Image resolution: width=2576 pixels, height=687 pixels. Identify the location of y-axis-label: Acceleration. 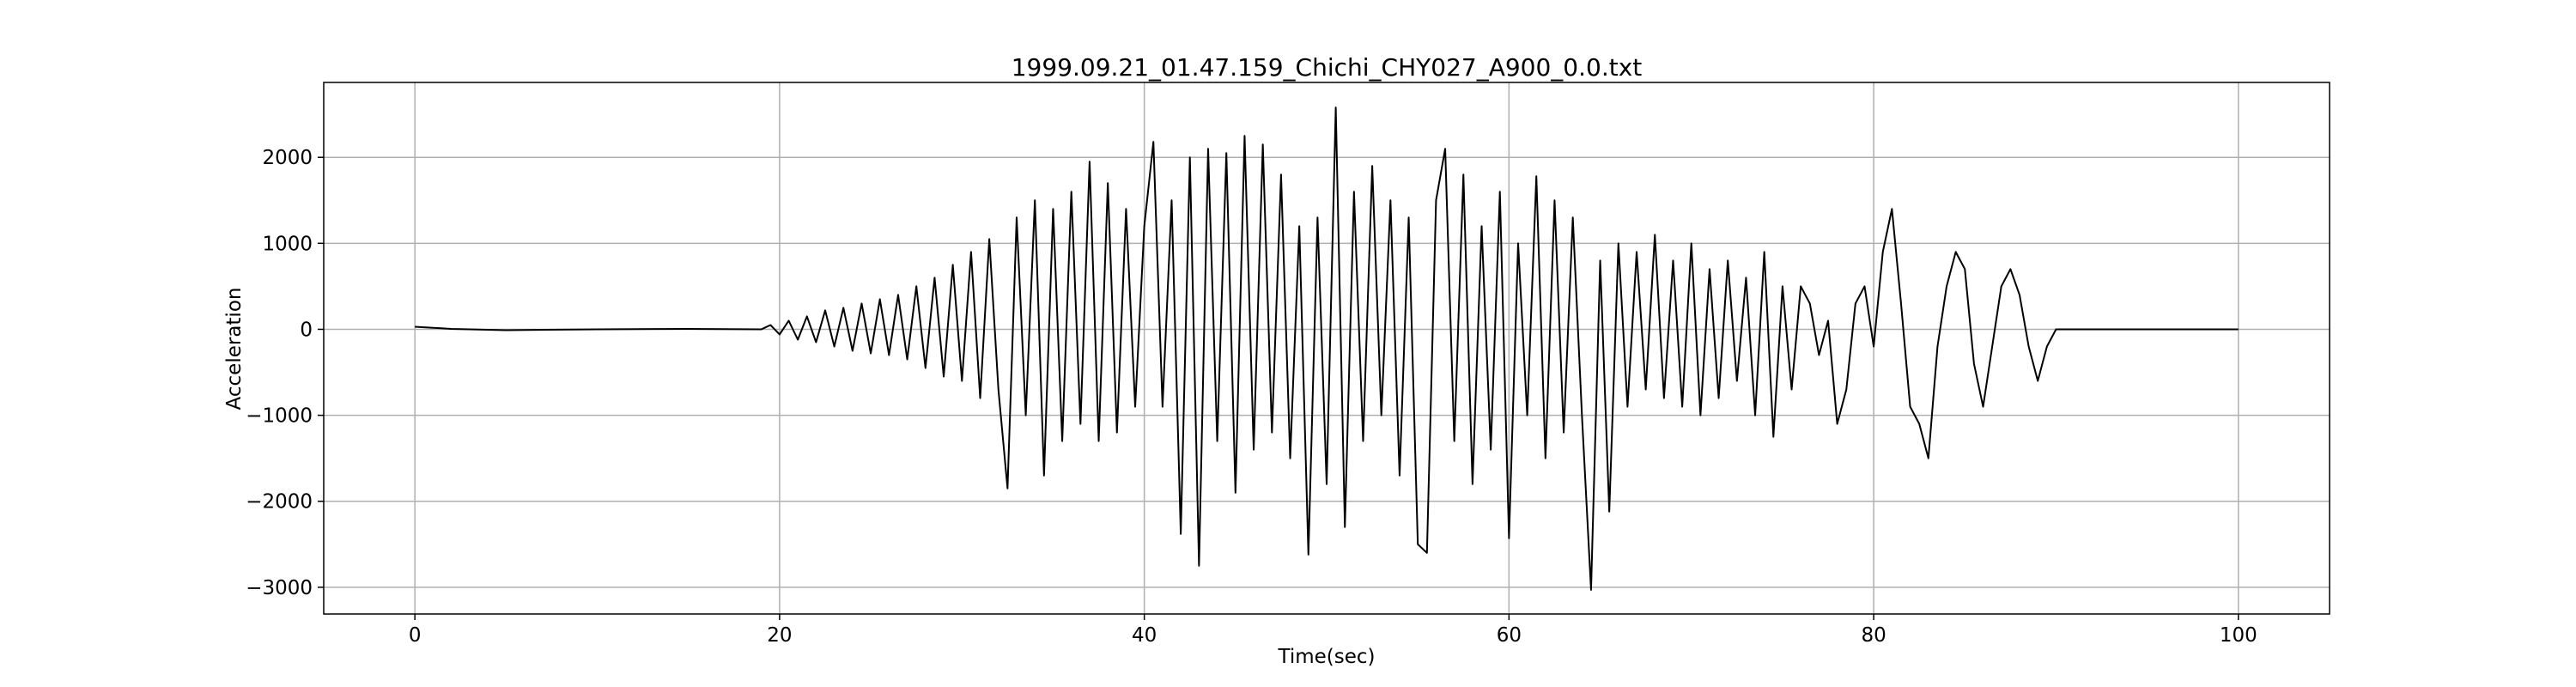
(234, 349).